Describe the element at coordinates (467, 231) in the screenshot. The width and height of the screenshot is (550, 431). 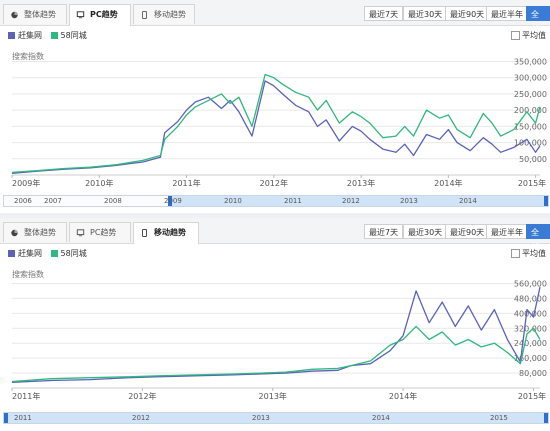
I see `range-90days-button: 最近90天` at that location.